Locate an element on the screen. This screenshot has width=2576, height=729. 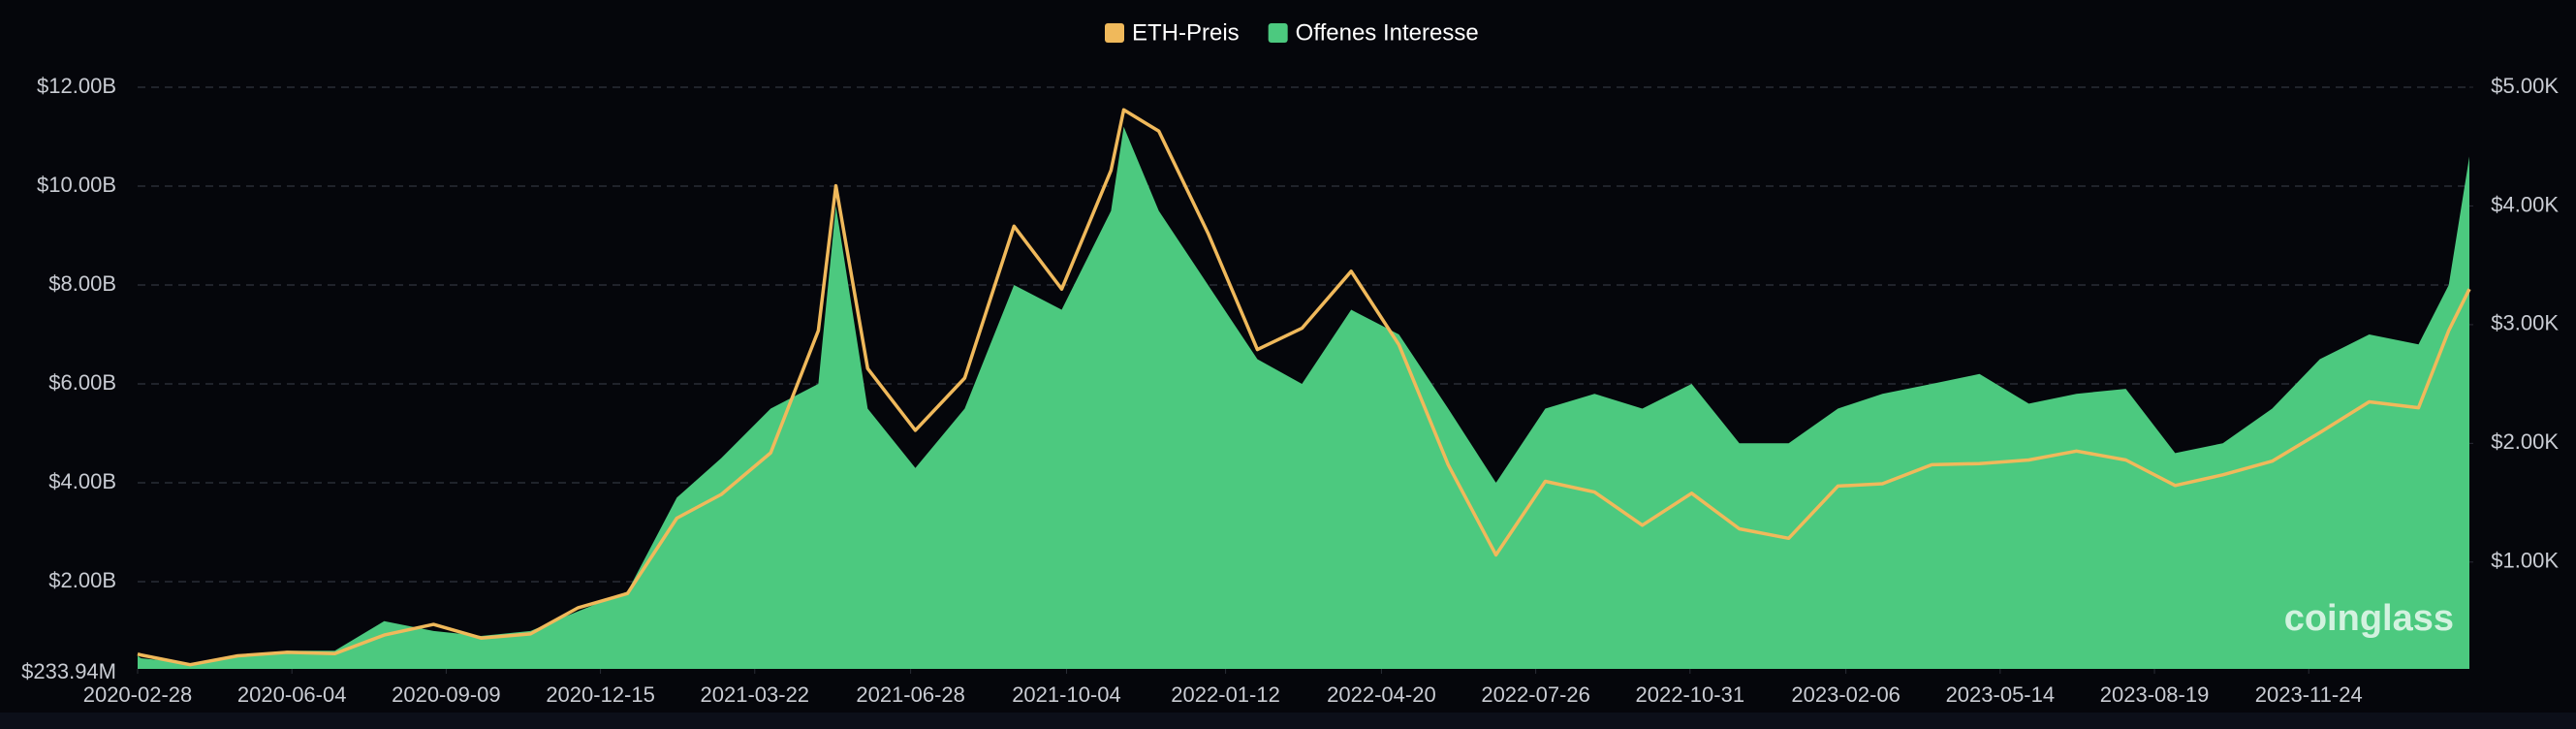
x-tick-label: 2023-02-06 is located at coordinates (1846, 694).